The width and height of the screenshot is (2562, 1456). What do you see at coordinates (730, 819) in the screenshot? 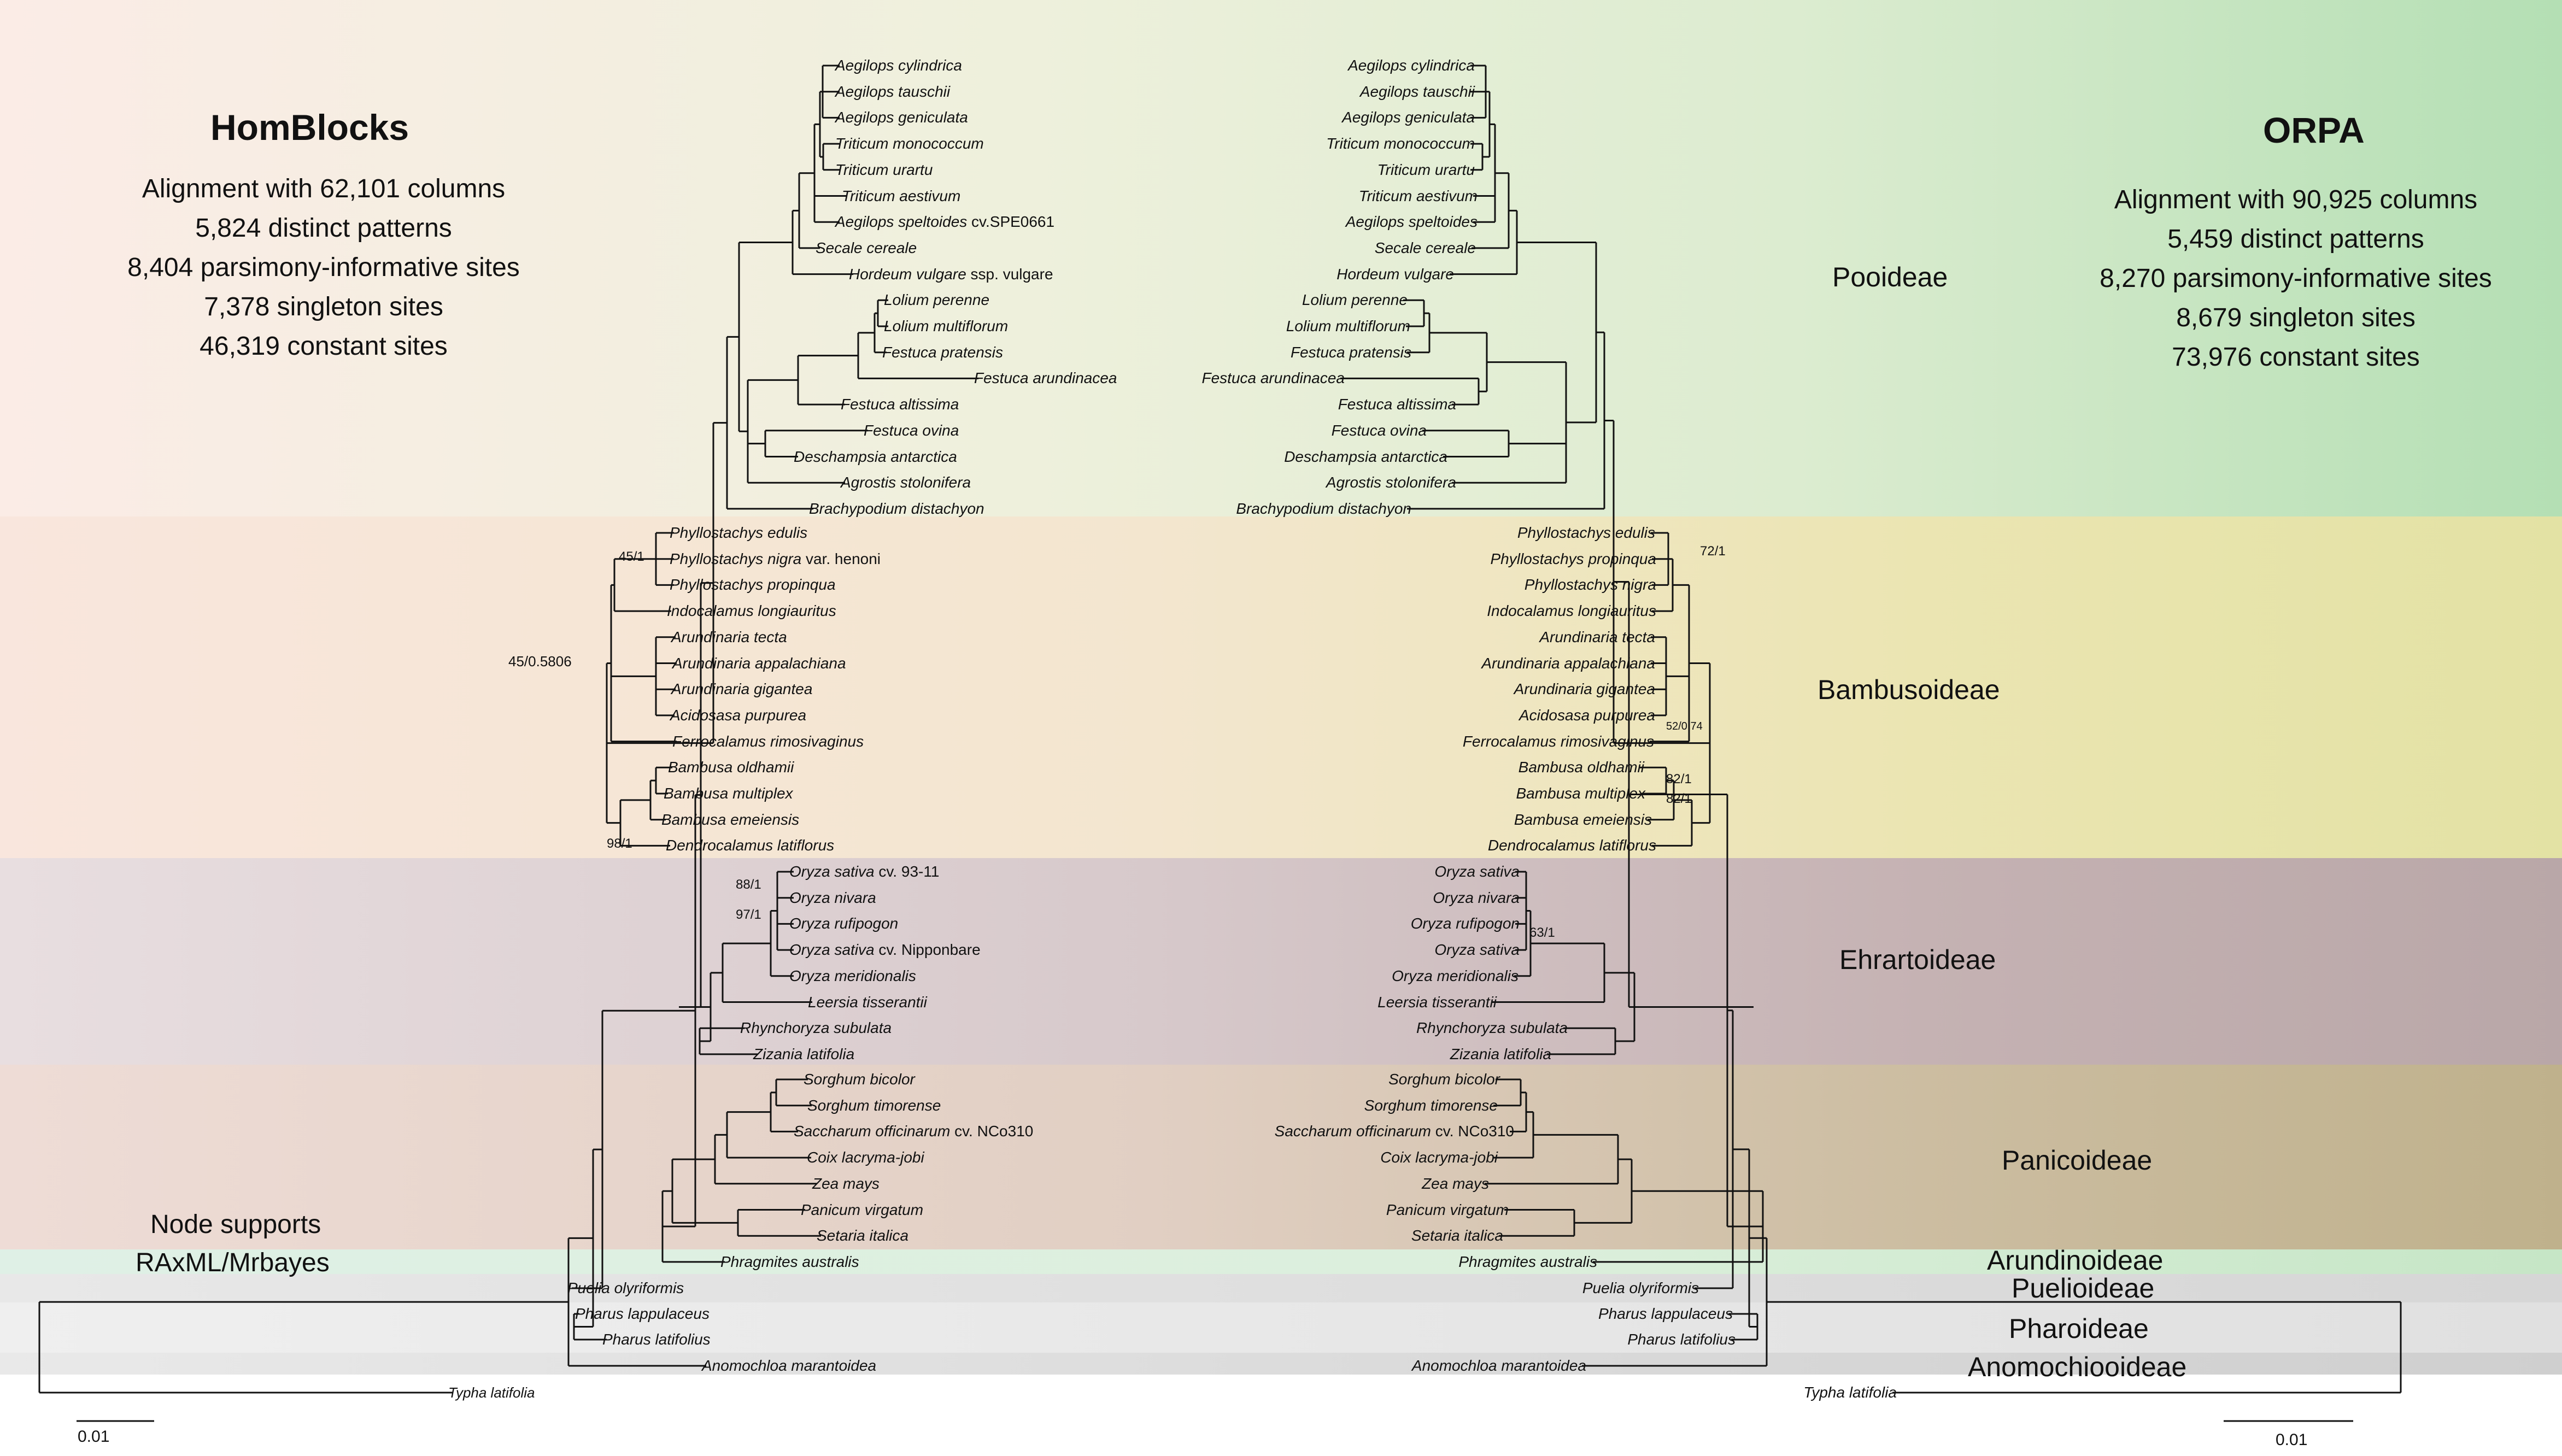
I see `taxon-name: Bambusa emeiensis` at bounding box center [730, 819].